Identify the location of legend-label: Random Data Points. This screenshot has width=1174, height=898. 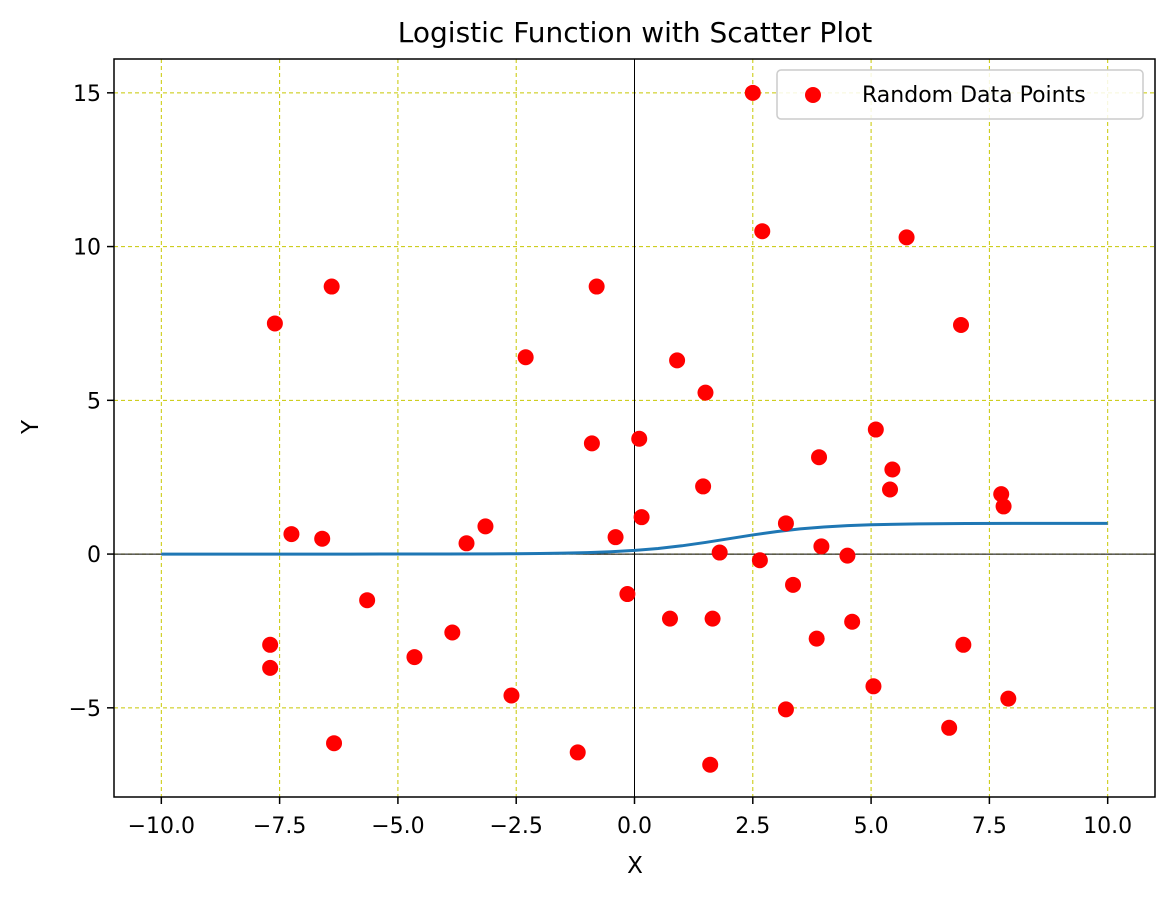
(974, 95).